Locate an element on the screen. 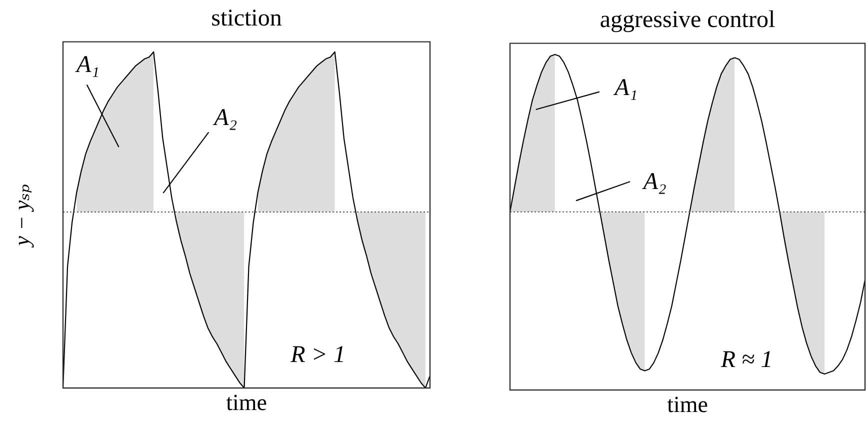 The width and height of the screenshot is (866, 425). y-axis-title: y − yₛₚ is located at coordinates (21, 215).